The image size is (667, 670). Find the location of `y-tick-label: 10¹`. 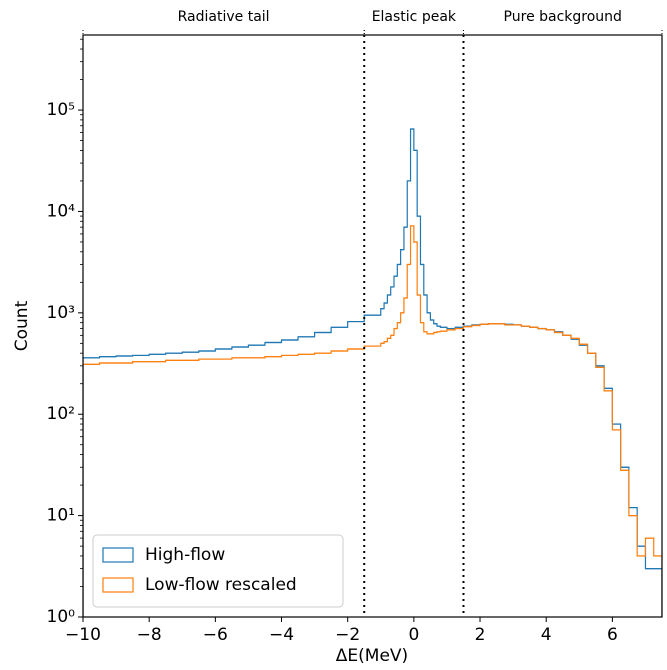

y-tick-label: 10¹ is located at coordinates (61, 516).